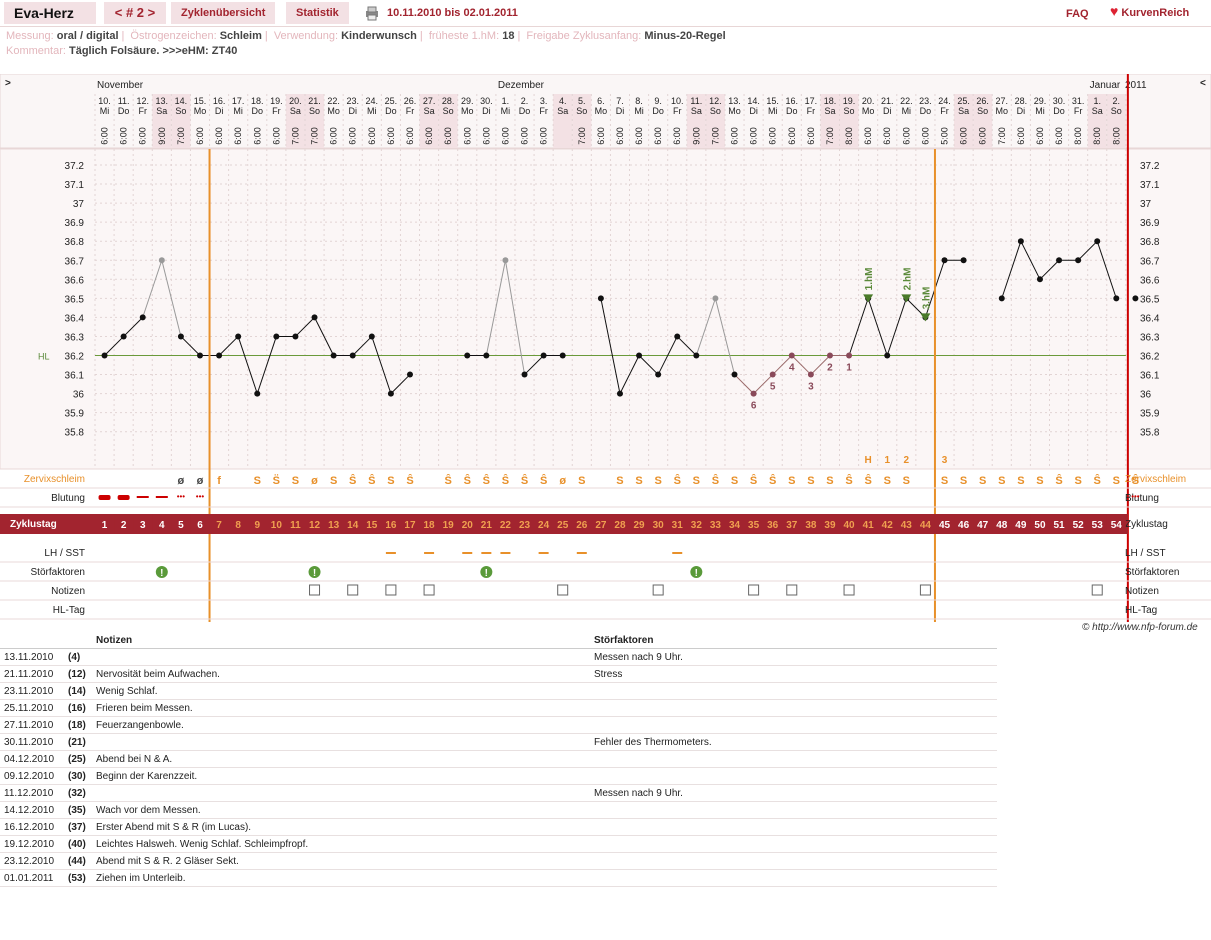 The width and height of the screenshot is (1211, 940). Describe the element at coordinates (1150, 242) in the screenshot. I see `y-tick-right: 36.8` at that location.